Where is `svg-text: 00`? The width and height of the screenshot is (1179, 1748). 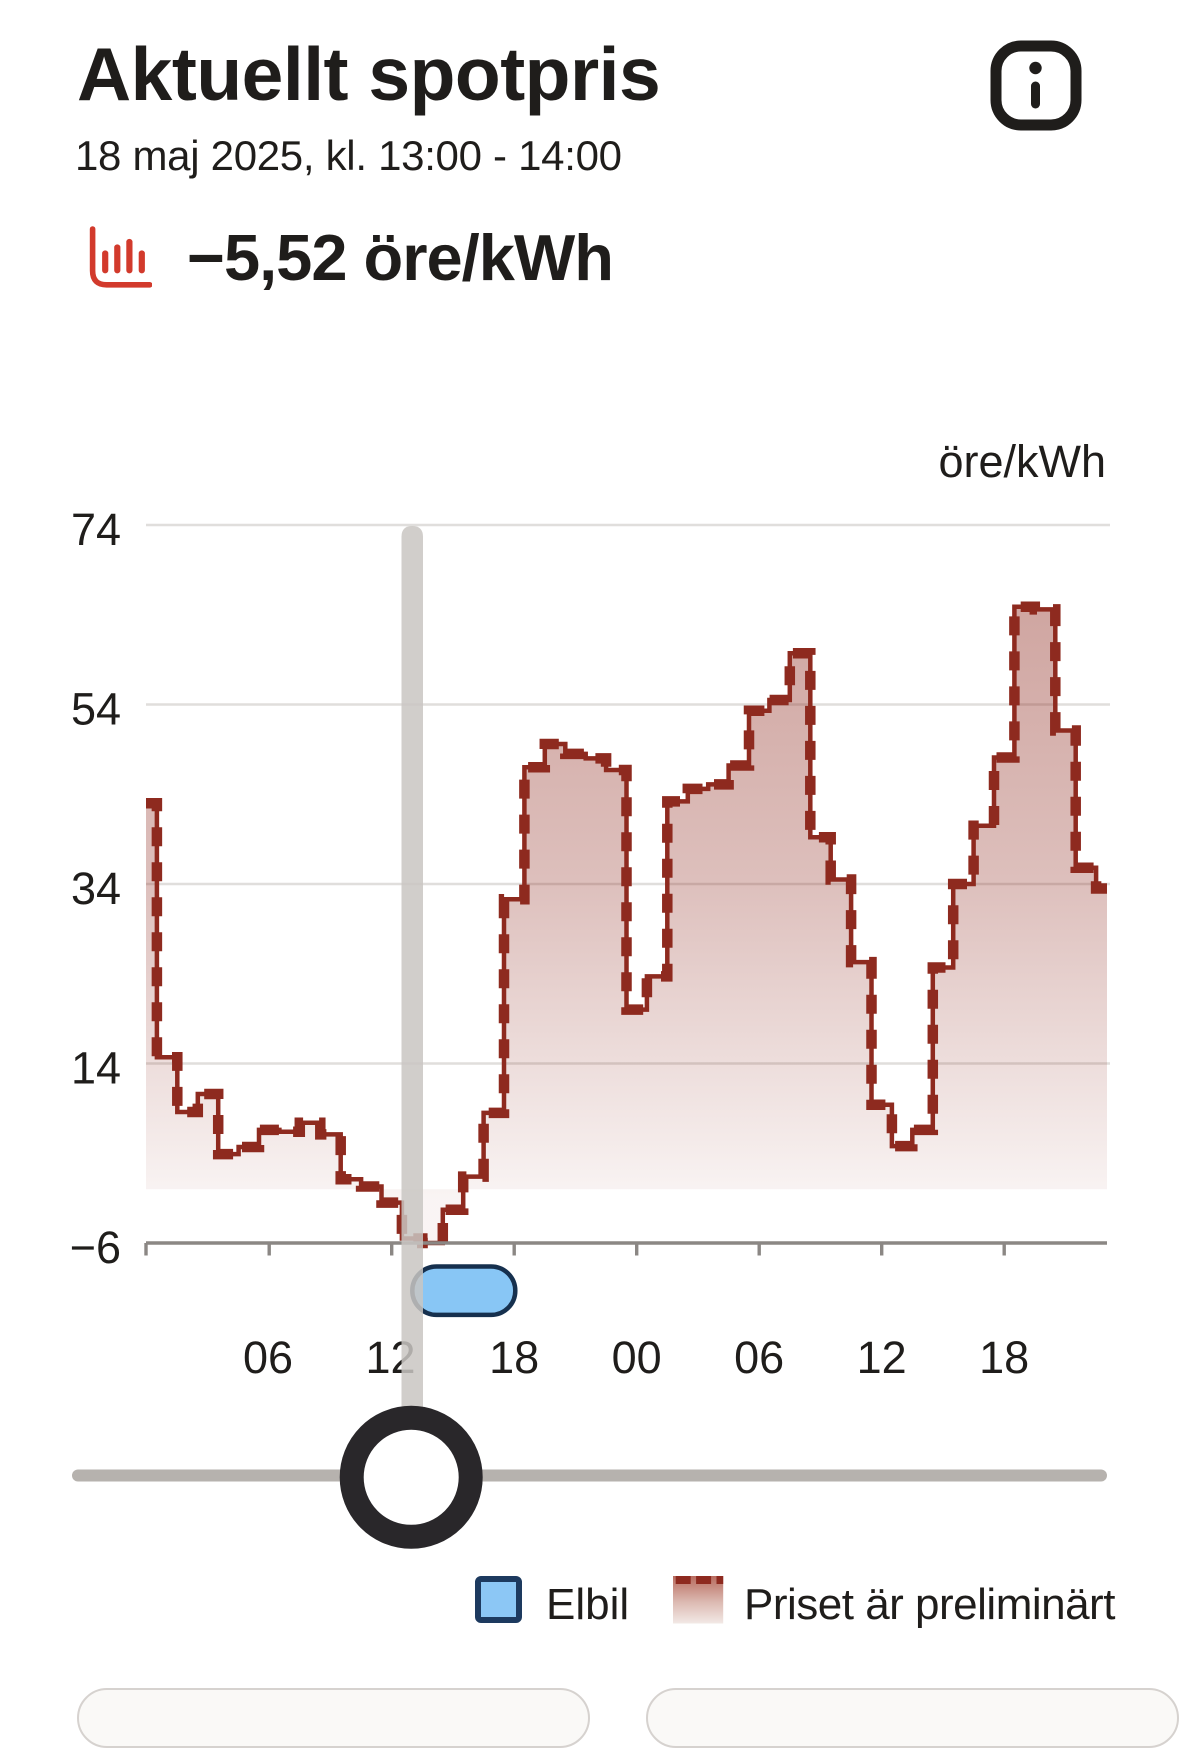 svg-text: 00 is located at coordinates (637, 1357).